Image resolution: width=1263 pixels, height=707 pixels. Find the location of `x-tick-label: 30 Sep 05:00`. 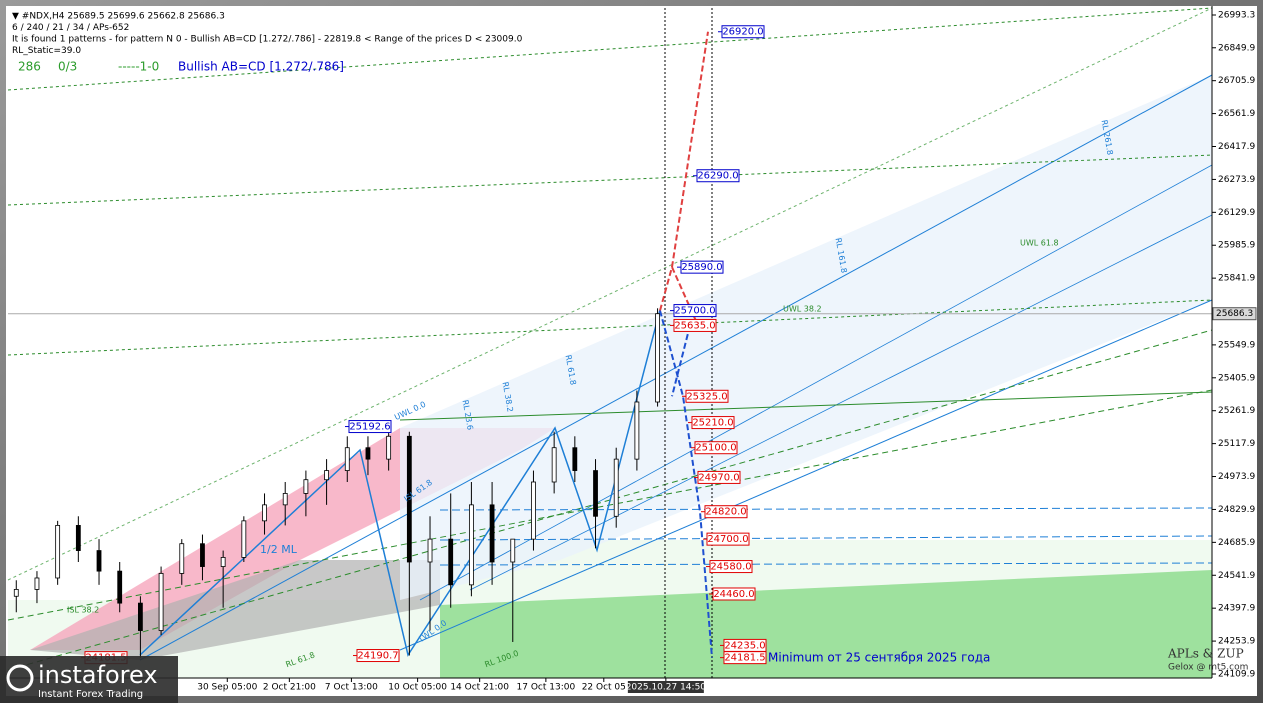

x-tick-label: 30 Sep 05:00 is located at coordinates (227, 688).